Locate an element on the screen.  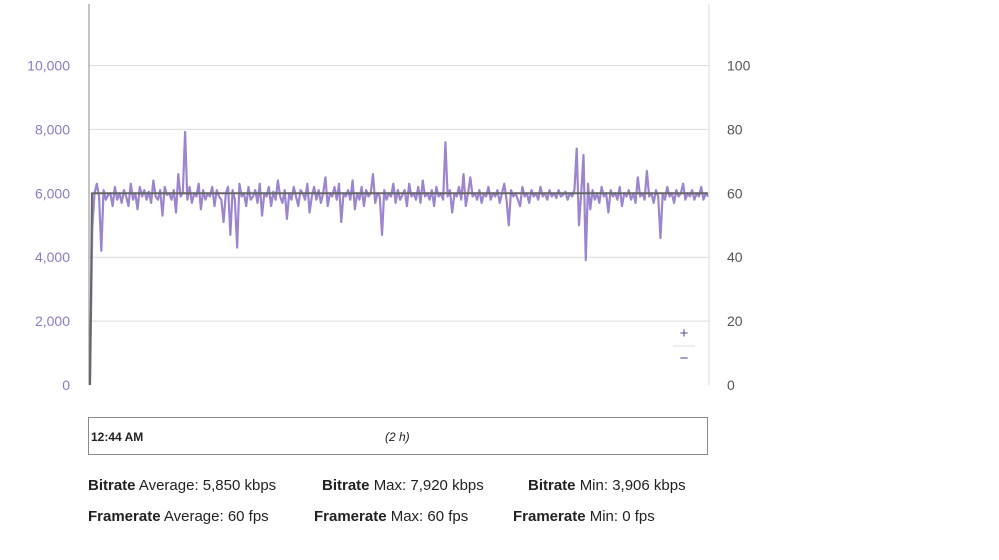
framerate-average: Framerate Average: 60 fps is located at coordinates (178, 516).